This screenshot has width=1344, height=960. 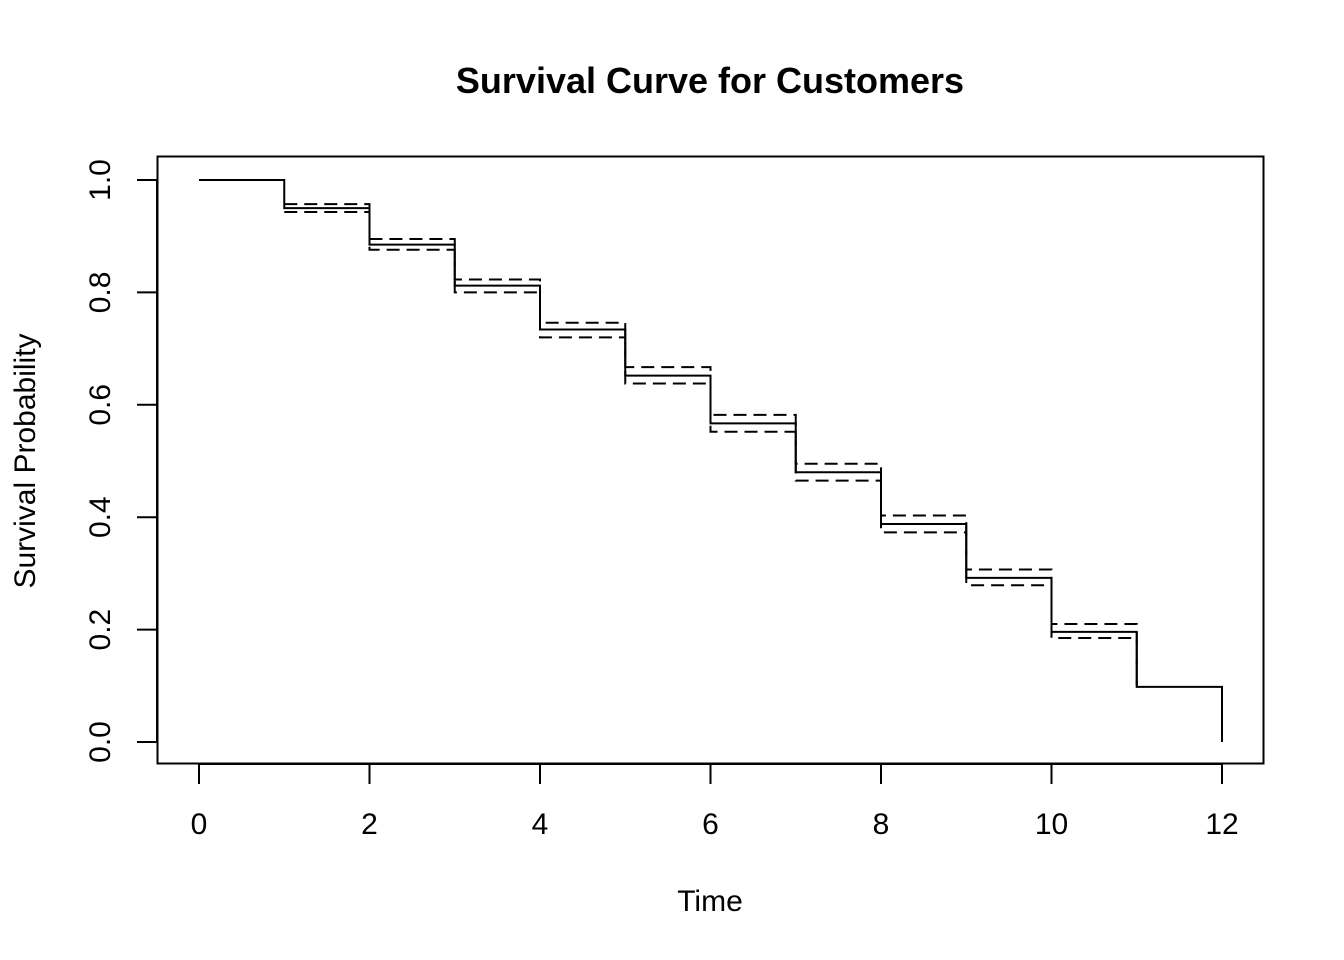 What do you see at coordinates (1051, 824) in the screenshot?
I see `x-tick-label: 10` at bounding box center [1051, 824].